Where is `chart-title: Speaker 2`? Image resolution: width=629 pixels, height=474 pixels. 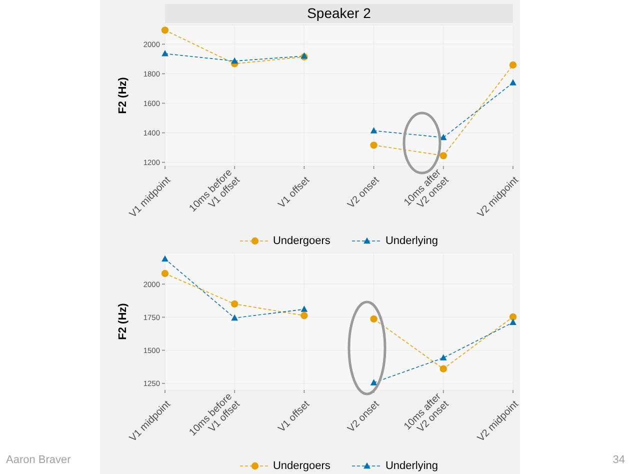 chart-title: Speaker 2 is located at coordinates (339, 13).